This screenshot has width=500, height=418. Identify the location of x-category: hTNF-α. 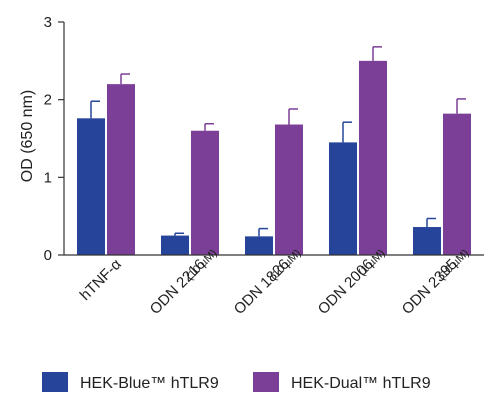
(101, 280).